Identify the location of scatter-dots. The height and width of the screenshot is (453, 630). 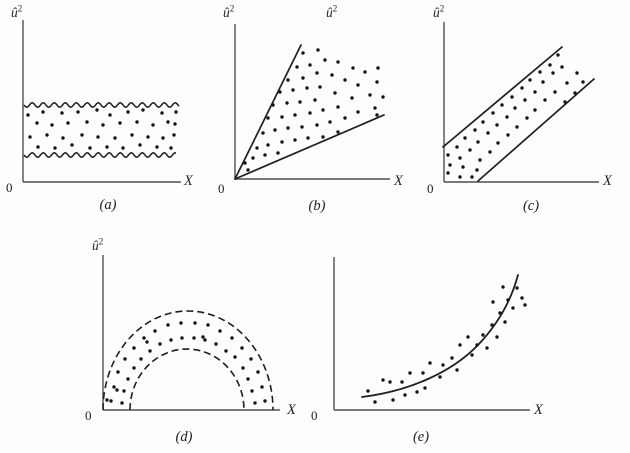
(515, 116).